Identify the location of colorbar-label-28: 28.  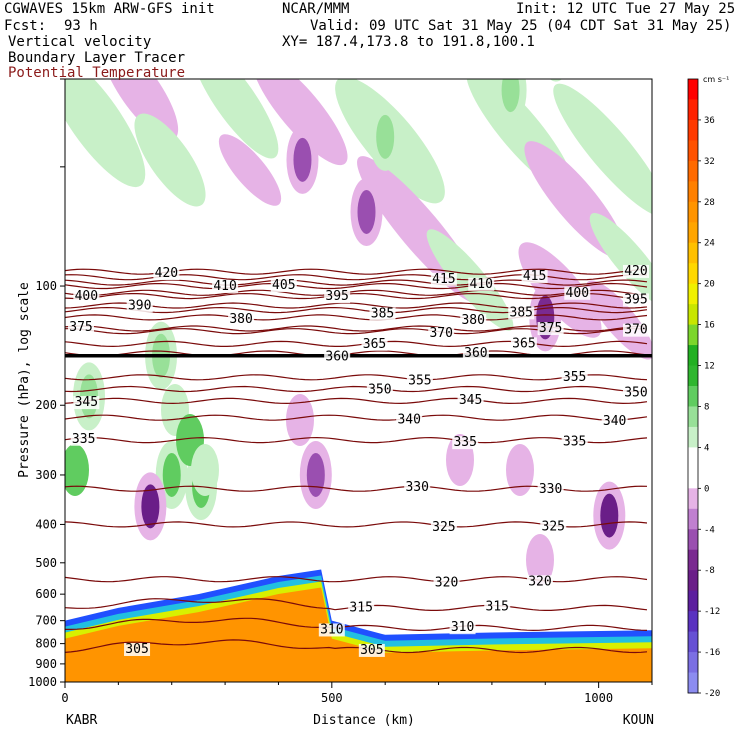
(709, 203).